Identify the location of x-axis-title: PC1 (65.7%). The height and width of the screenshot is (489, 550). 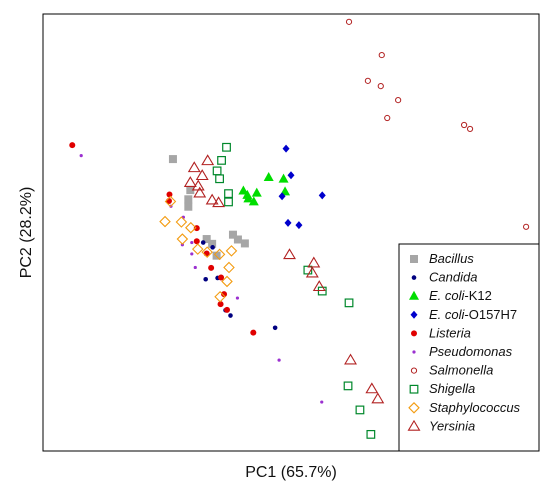
(291, 472).